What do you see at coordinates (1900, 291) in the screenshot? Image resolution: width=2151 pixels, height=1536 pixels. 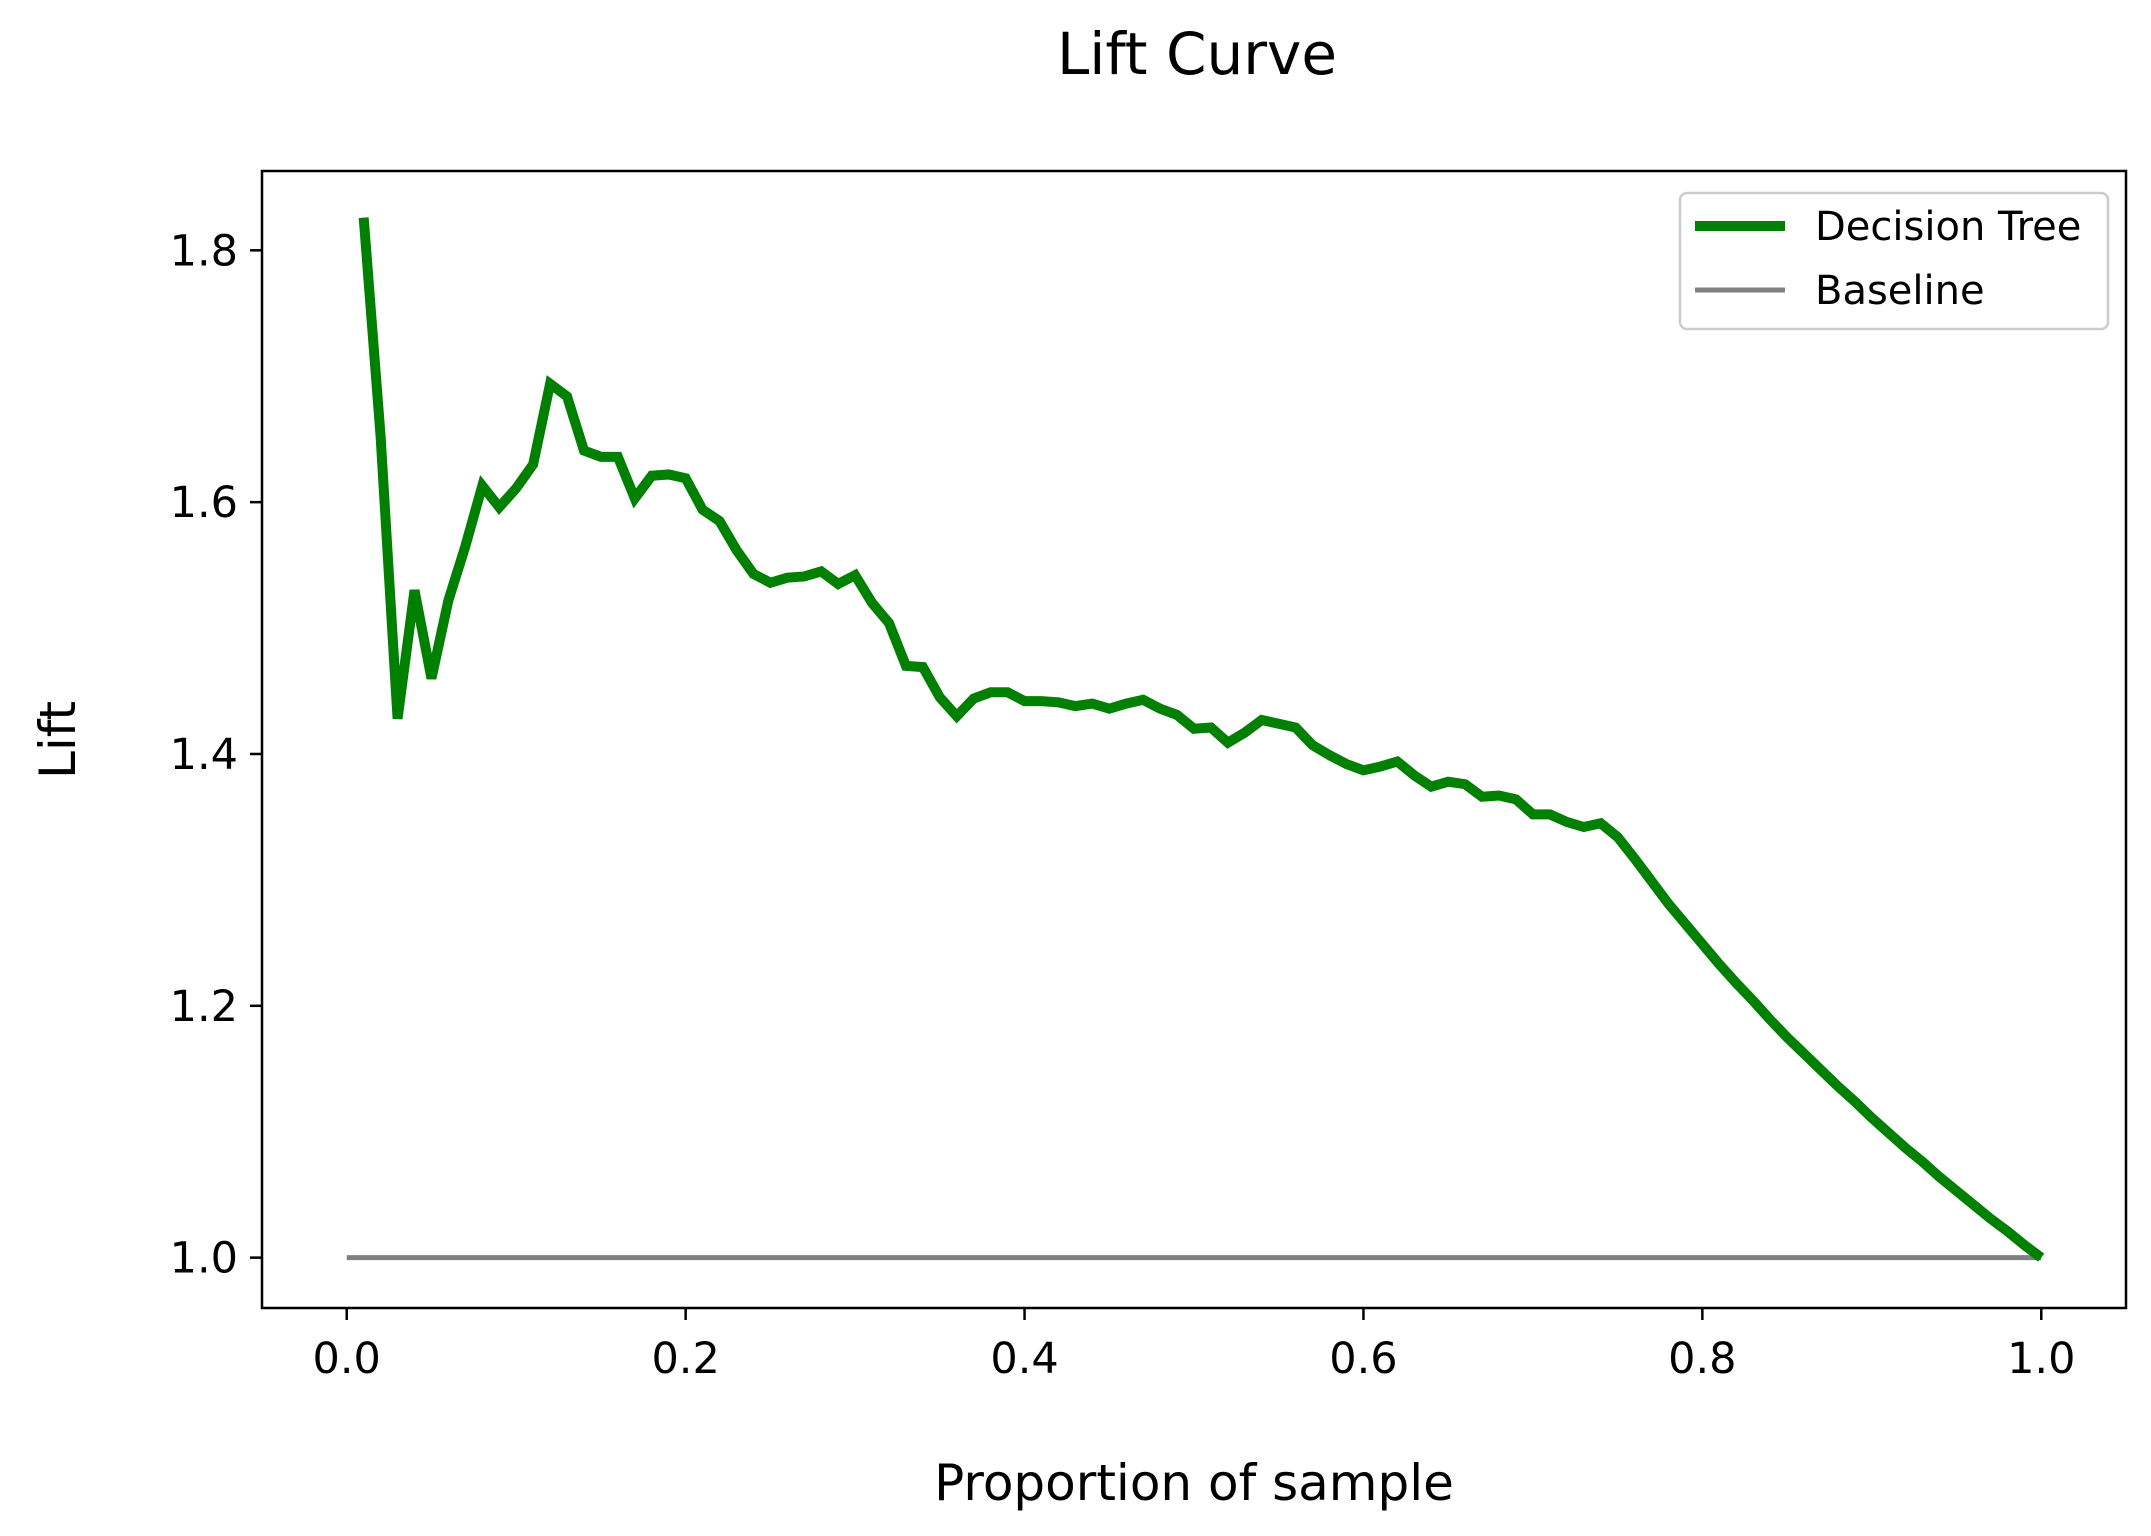 I see `legend-label-baseline: Baseline` at bounding box center [1900, 291].